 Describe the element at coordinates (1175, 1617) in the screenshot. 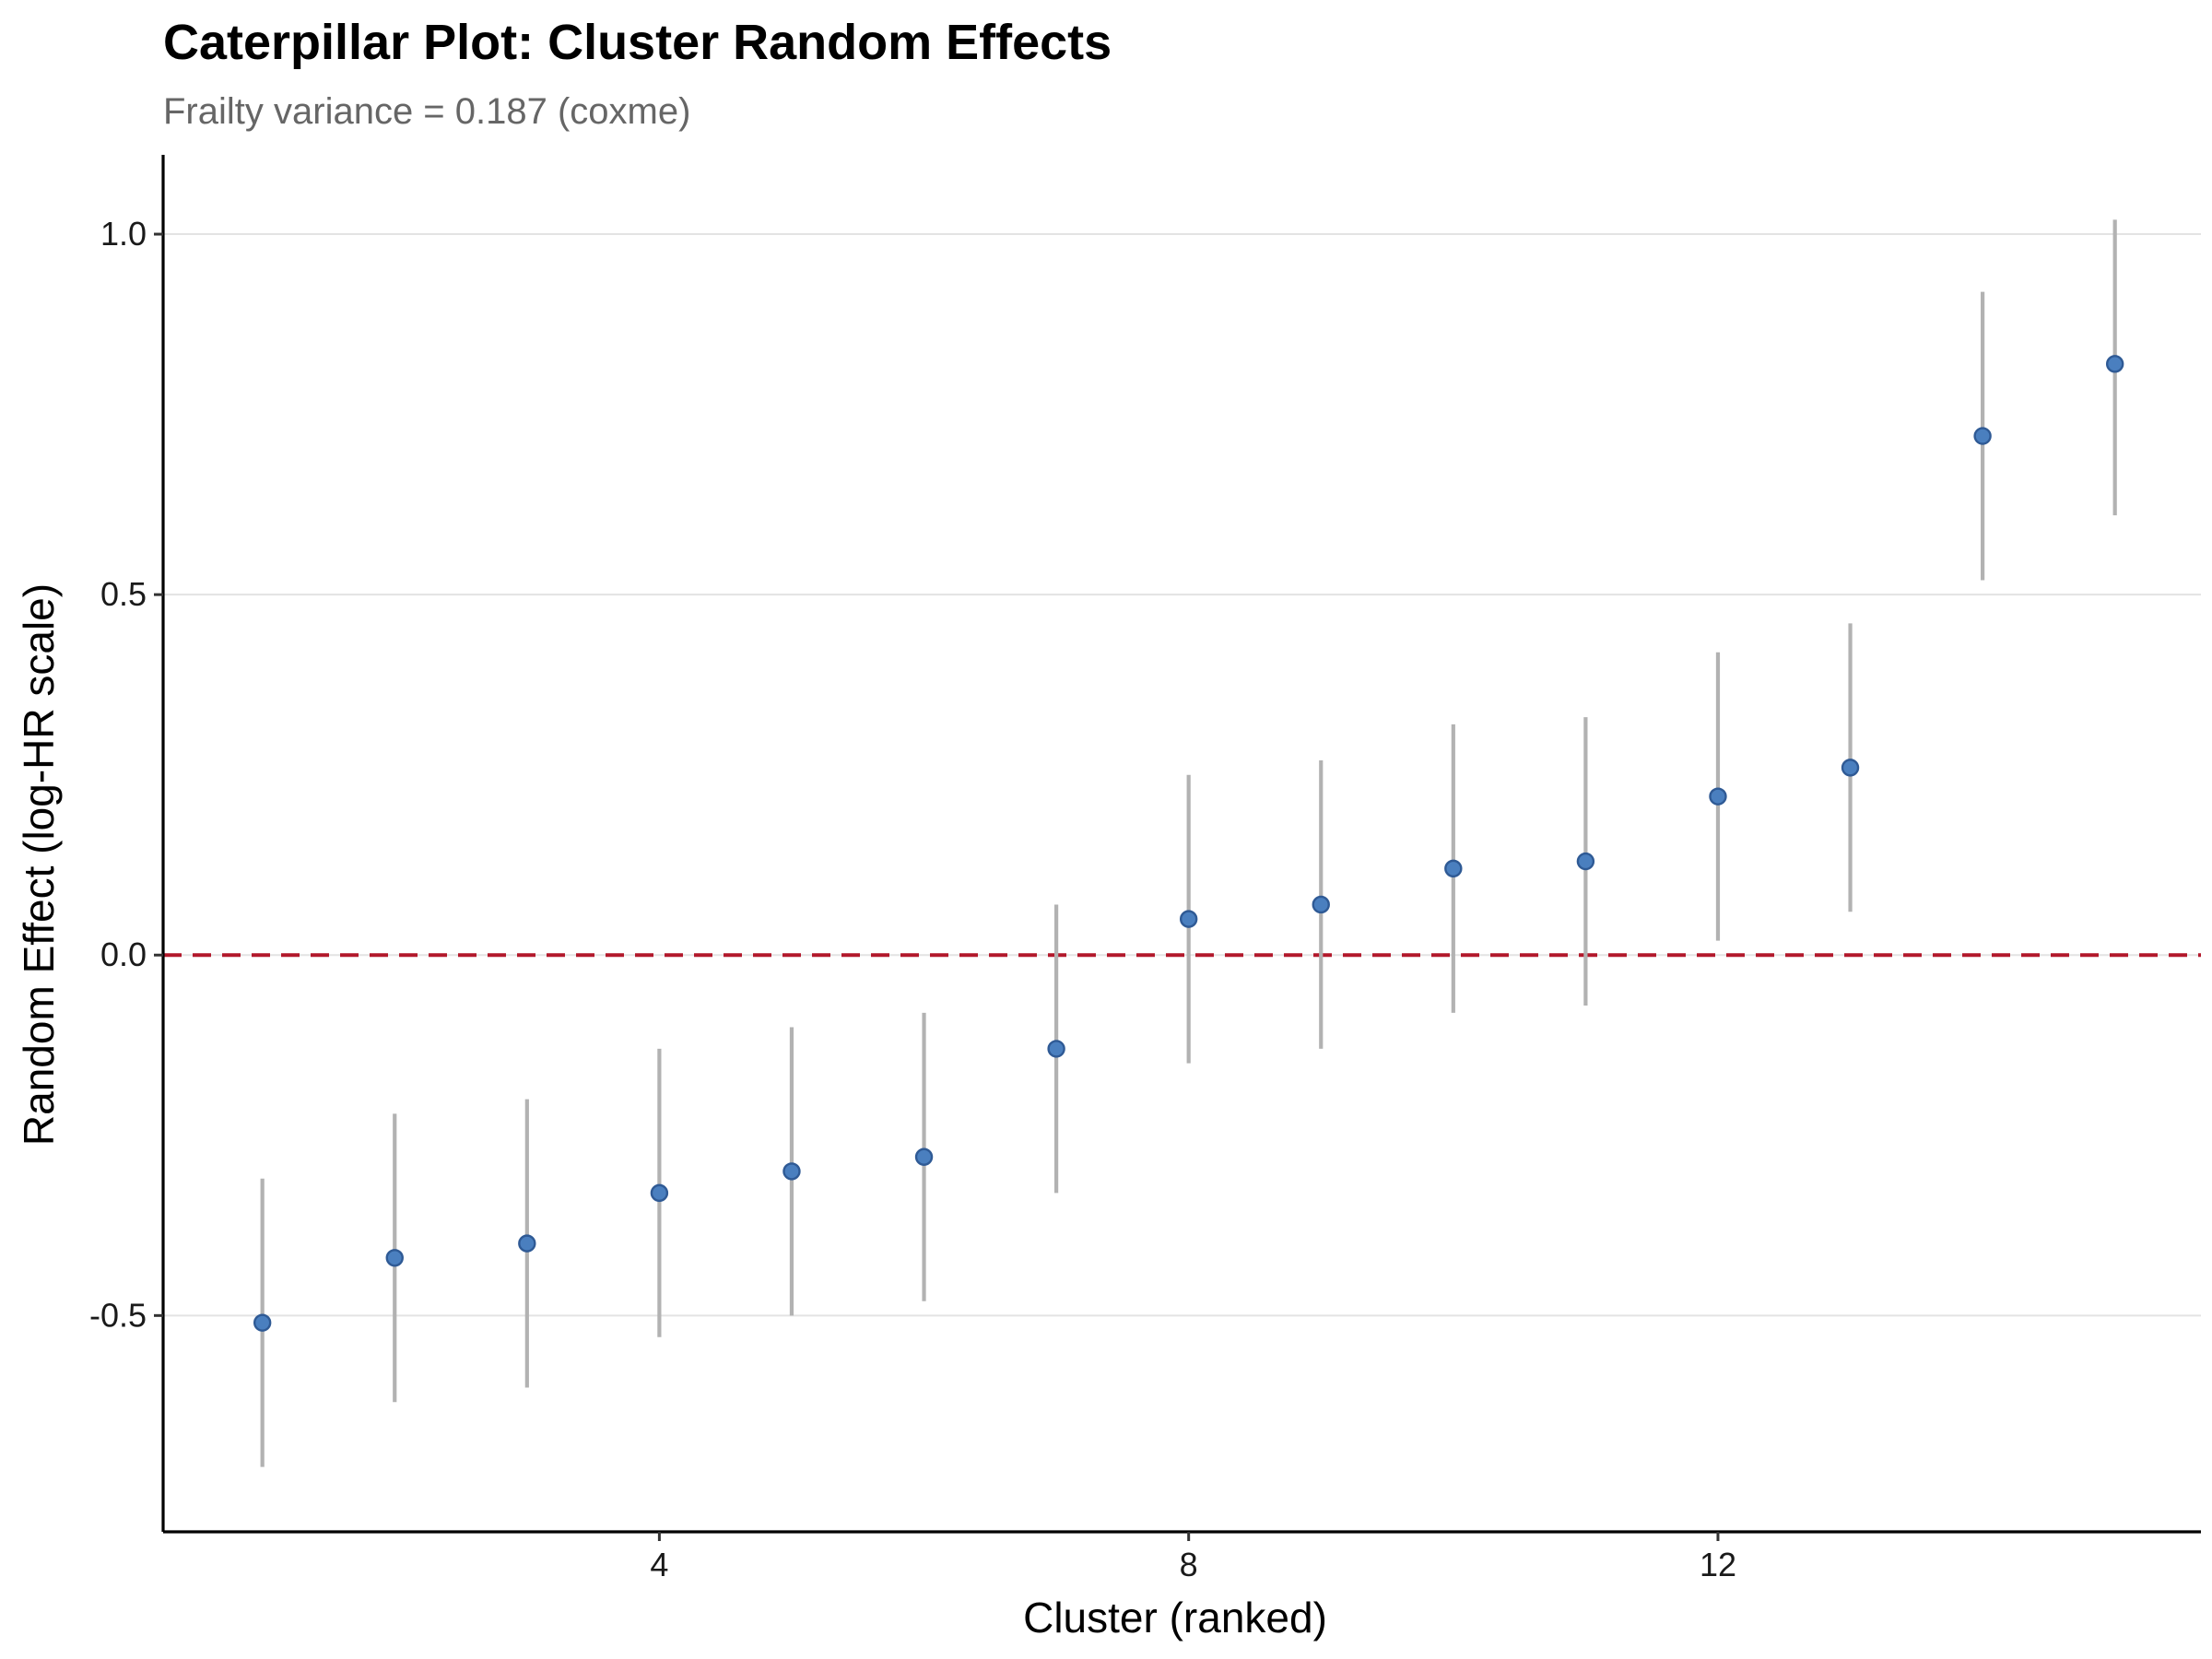

I see `x-axis-title: Cluster (ranked)` at that location.